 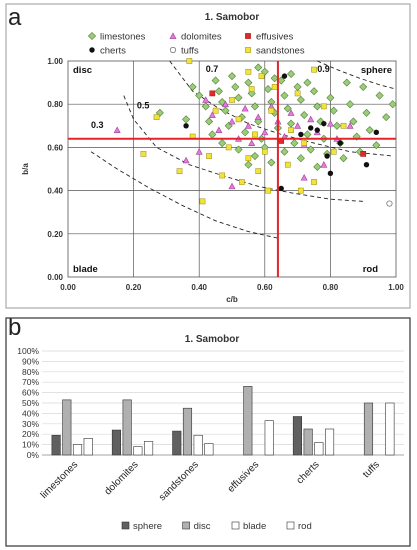 I want to click on bar-y-tick-label: 100%, so click(x=28, y=351).